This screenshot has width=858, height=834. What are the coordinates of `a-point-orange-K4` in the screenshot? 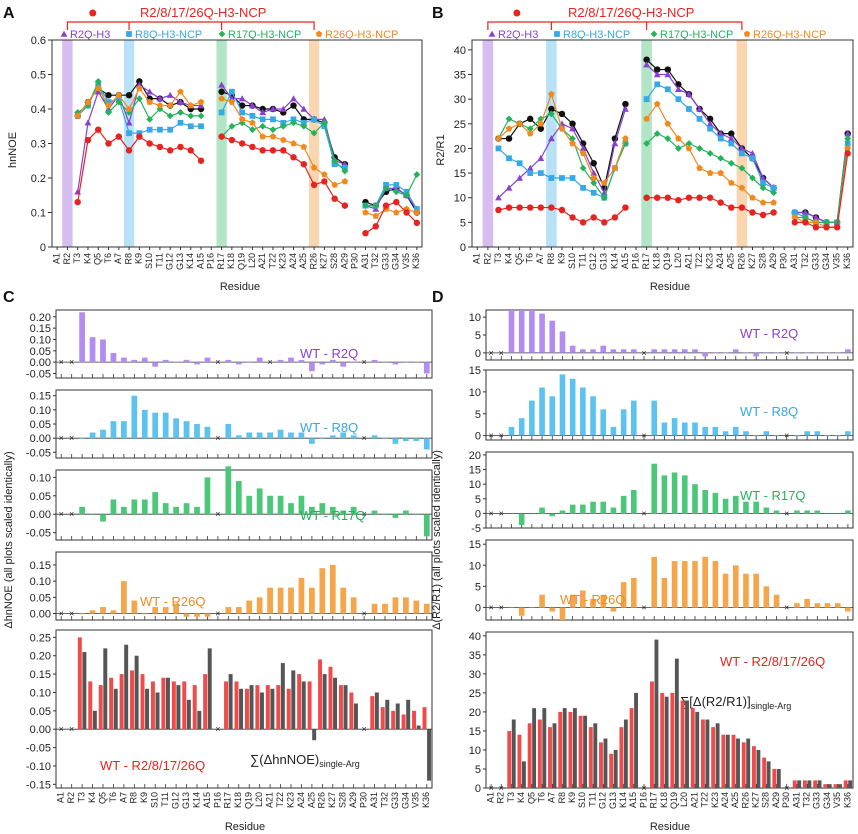 It's located at (88, 101).